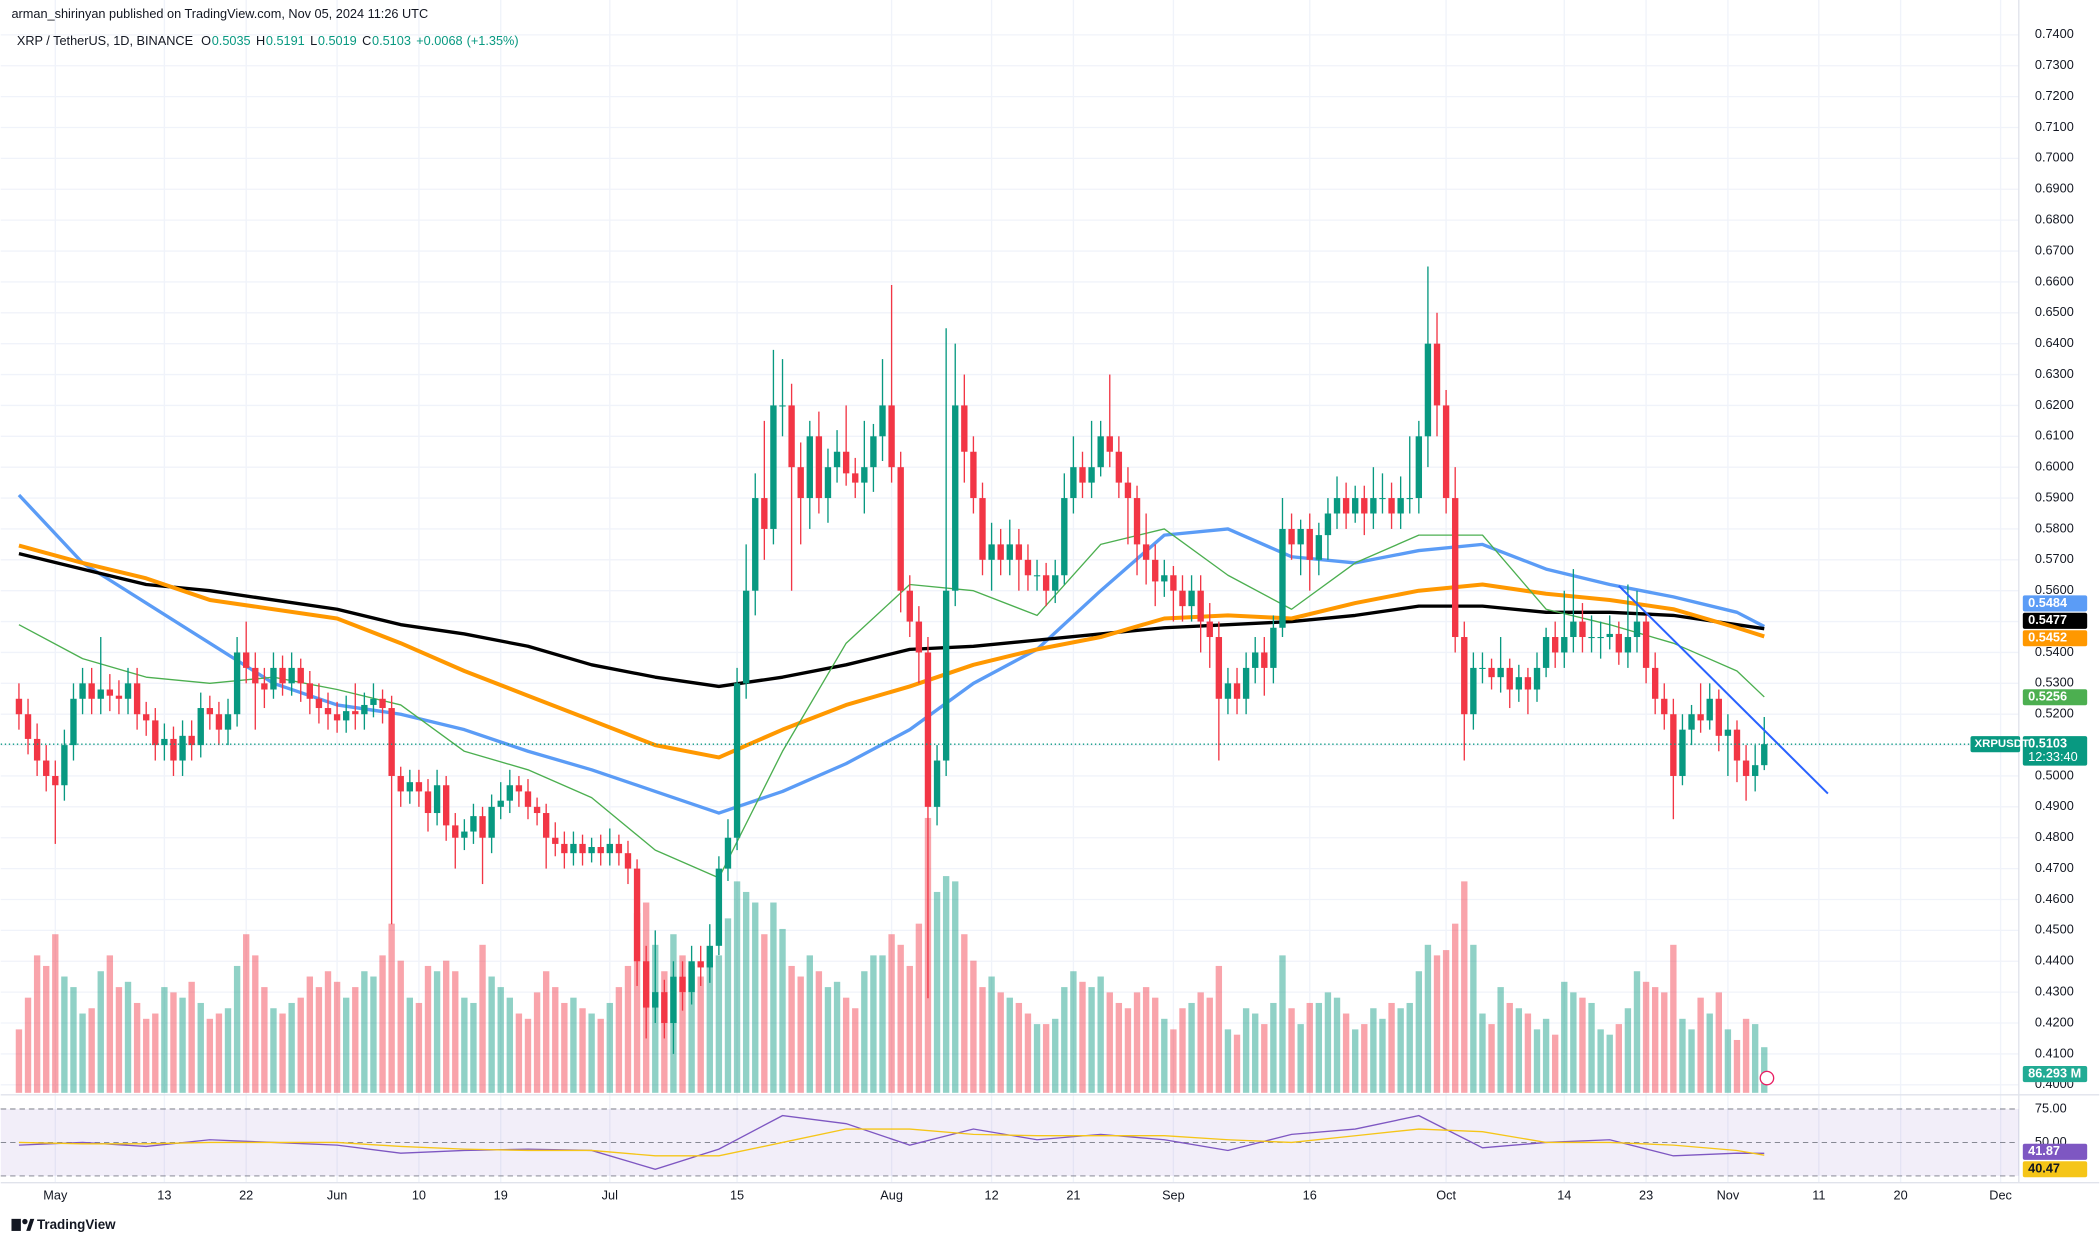  I want to click on x-tick-label: 16, so click(1310, 1194).